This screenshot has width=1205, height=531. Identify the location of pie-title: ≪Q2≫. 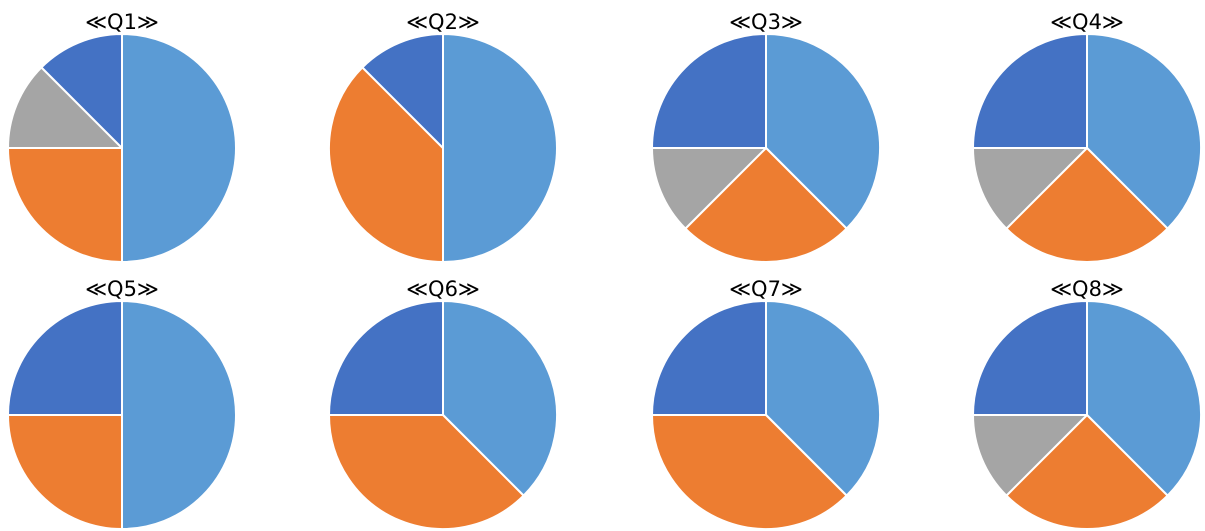
(443, 22).